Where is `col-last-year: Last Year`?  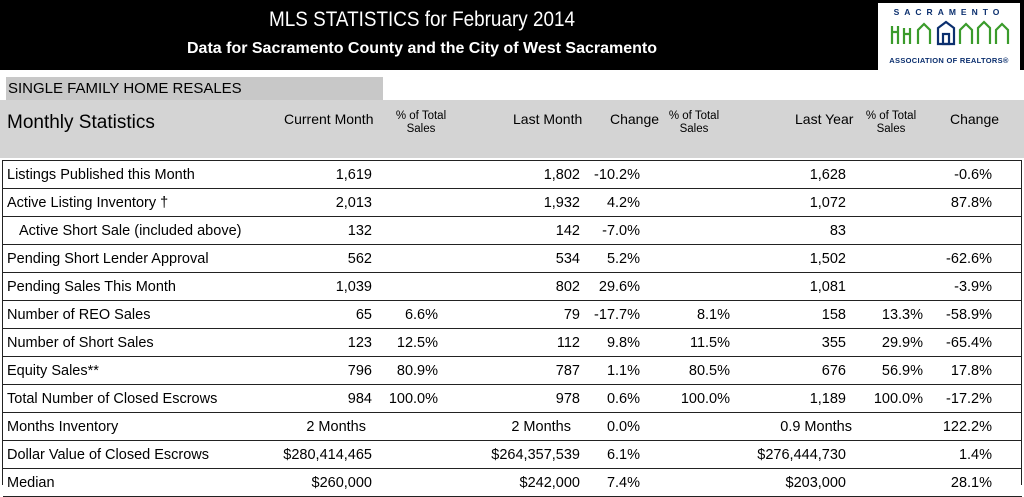
col-last-year: Last Year is located at coordinates (824, 119).